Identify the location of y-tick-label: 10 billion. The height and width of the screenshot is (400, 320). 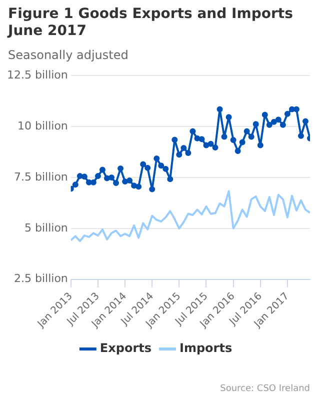
(42, 125).